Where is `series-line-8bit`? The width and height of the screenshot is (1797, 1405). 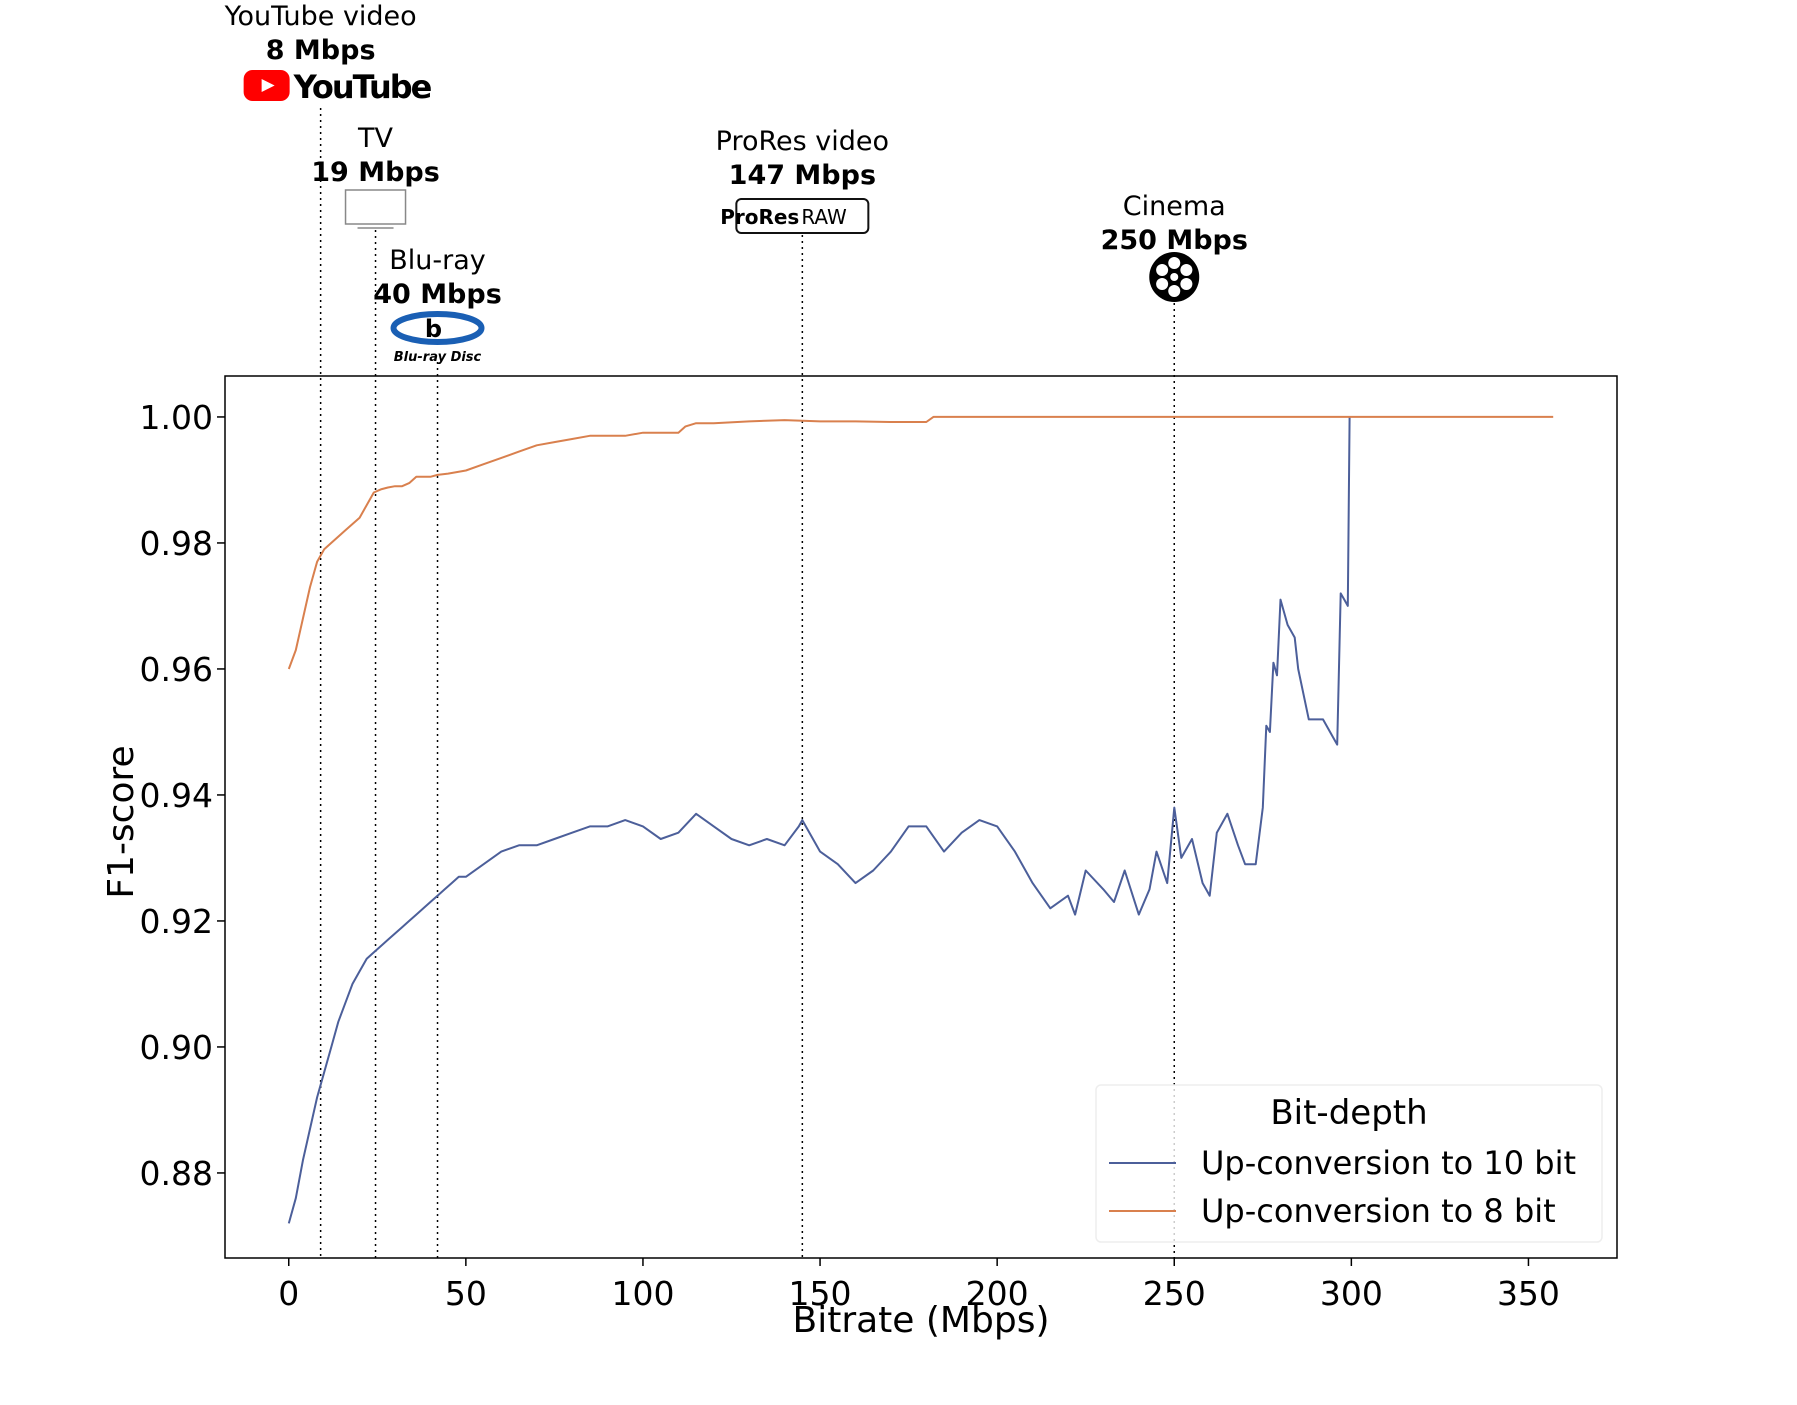 series-line-8bit is located at coordinates (920, 542).